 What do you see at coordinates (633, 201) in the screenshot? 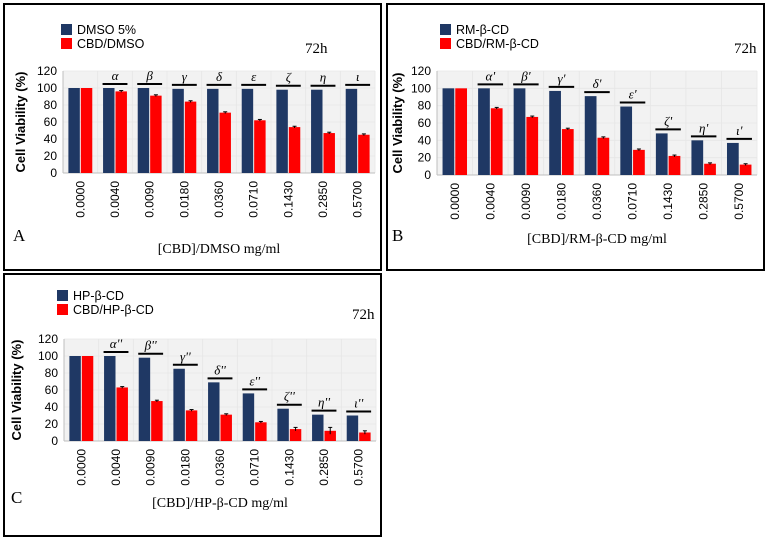
I see `x-tick-label: 0.0710` at bounding box center [633, 201].